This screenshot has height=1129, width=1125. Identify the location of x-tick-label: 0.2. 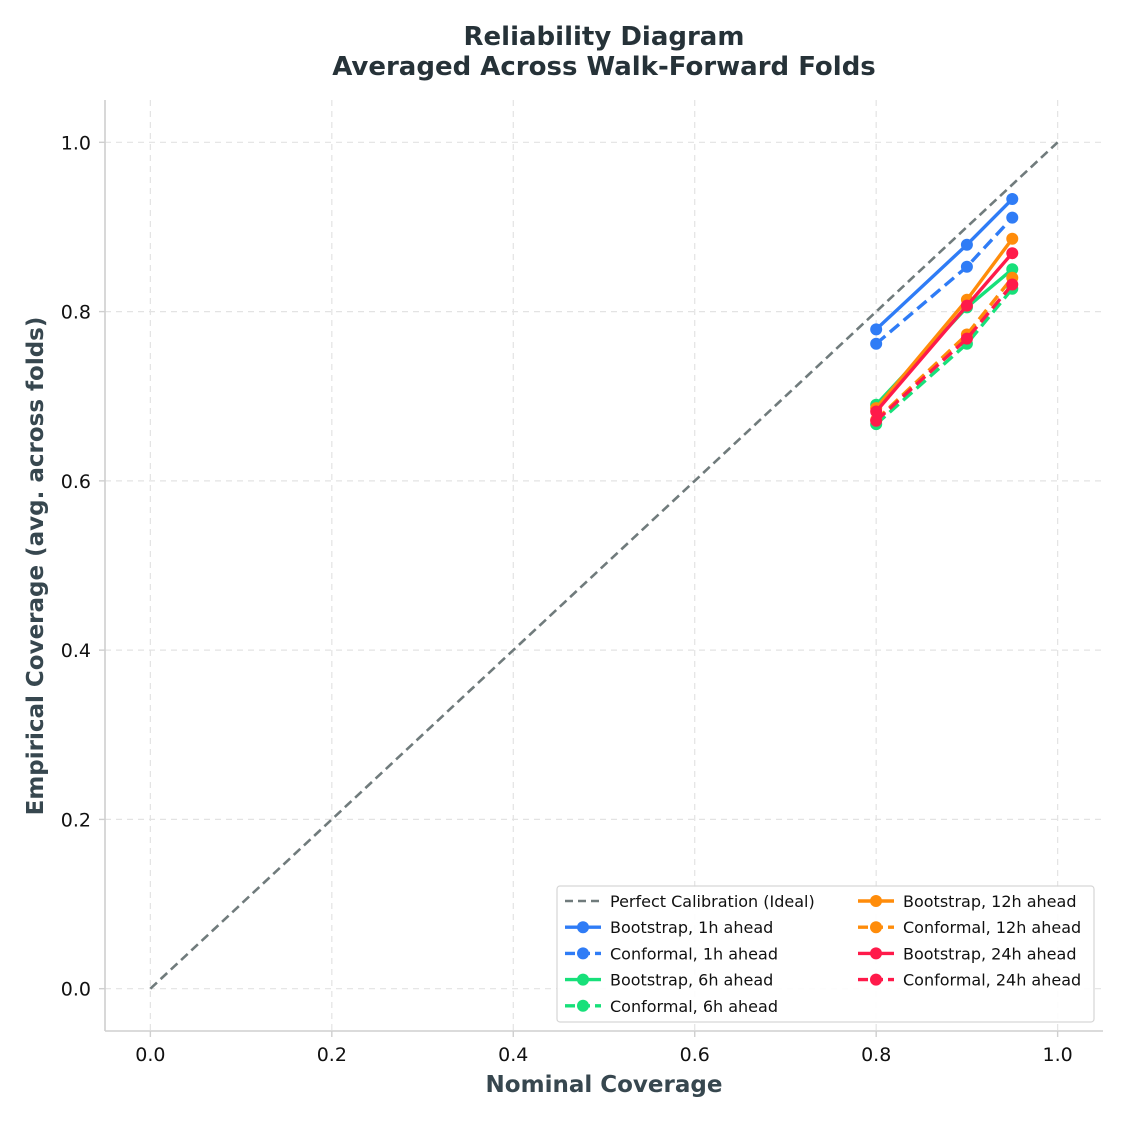
(332, 1055).